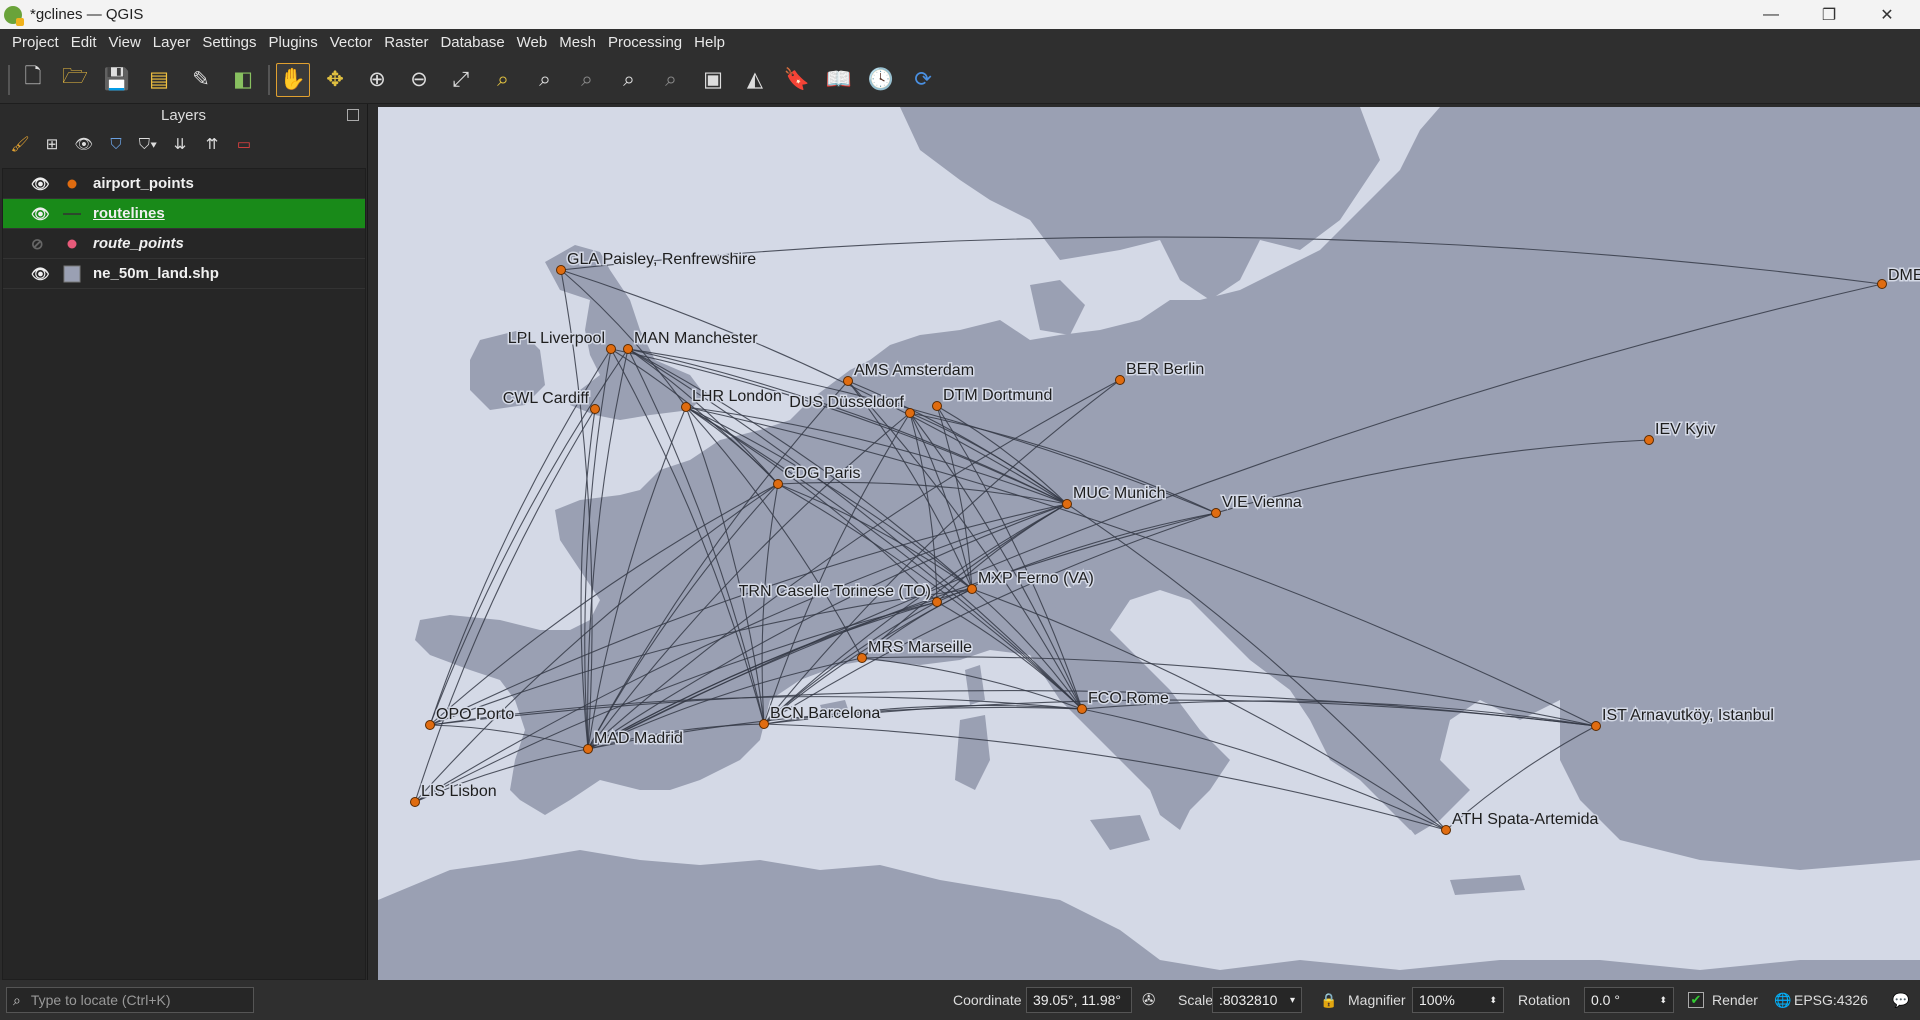 The width and height of the screenshot is (1920, 1020). What do you see at coordinates (1329, 999) in the screenshot?
I see `lock-scale-icon: 🔒` at bounding box center [1329, 999].